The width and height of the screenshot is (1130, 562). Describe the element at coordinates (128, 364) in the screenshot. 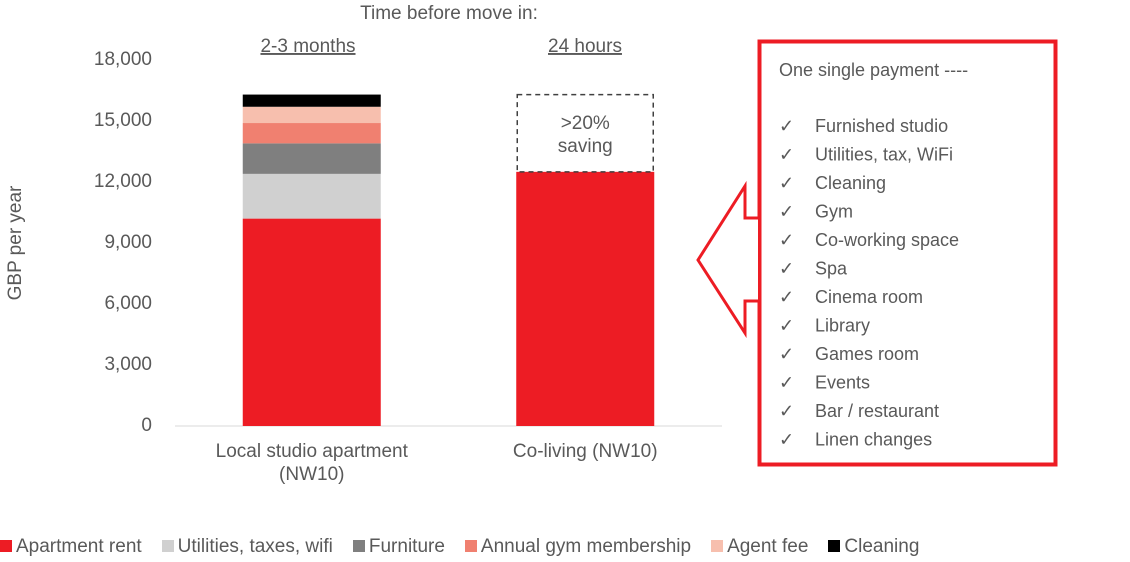

I see `y-tick-label: 3,000` at that location.